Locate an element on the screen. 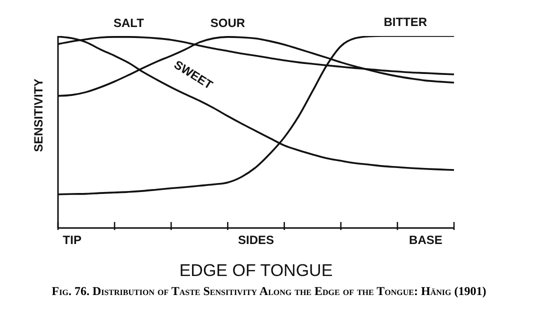 The image size is (538, 331). y-axis-title: SENSITIVITY is located at coordinates (38, 115).